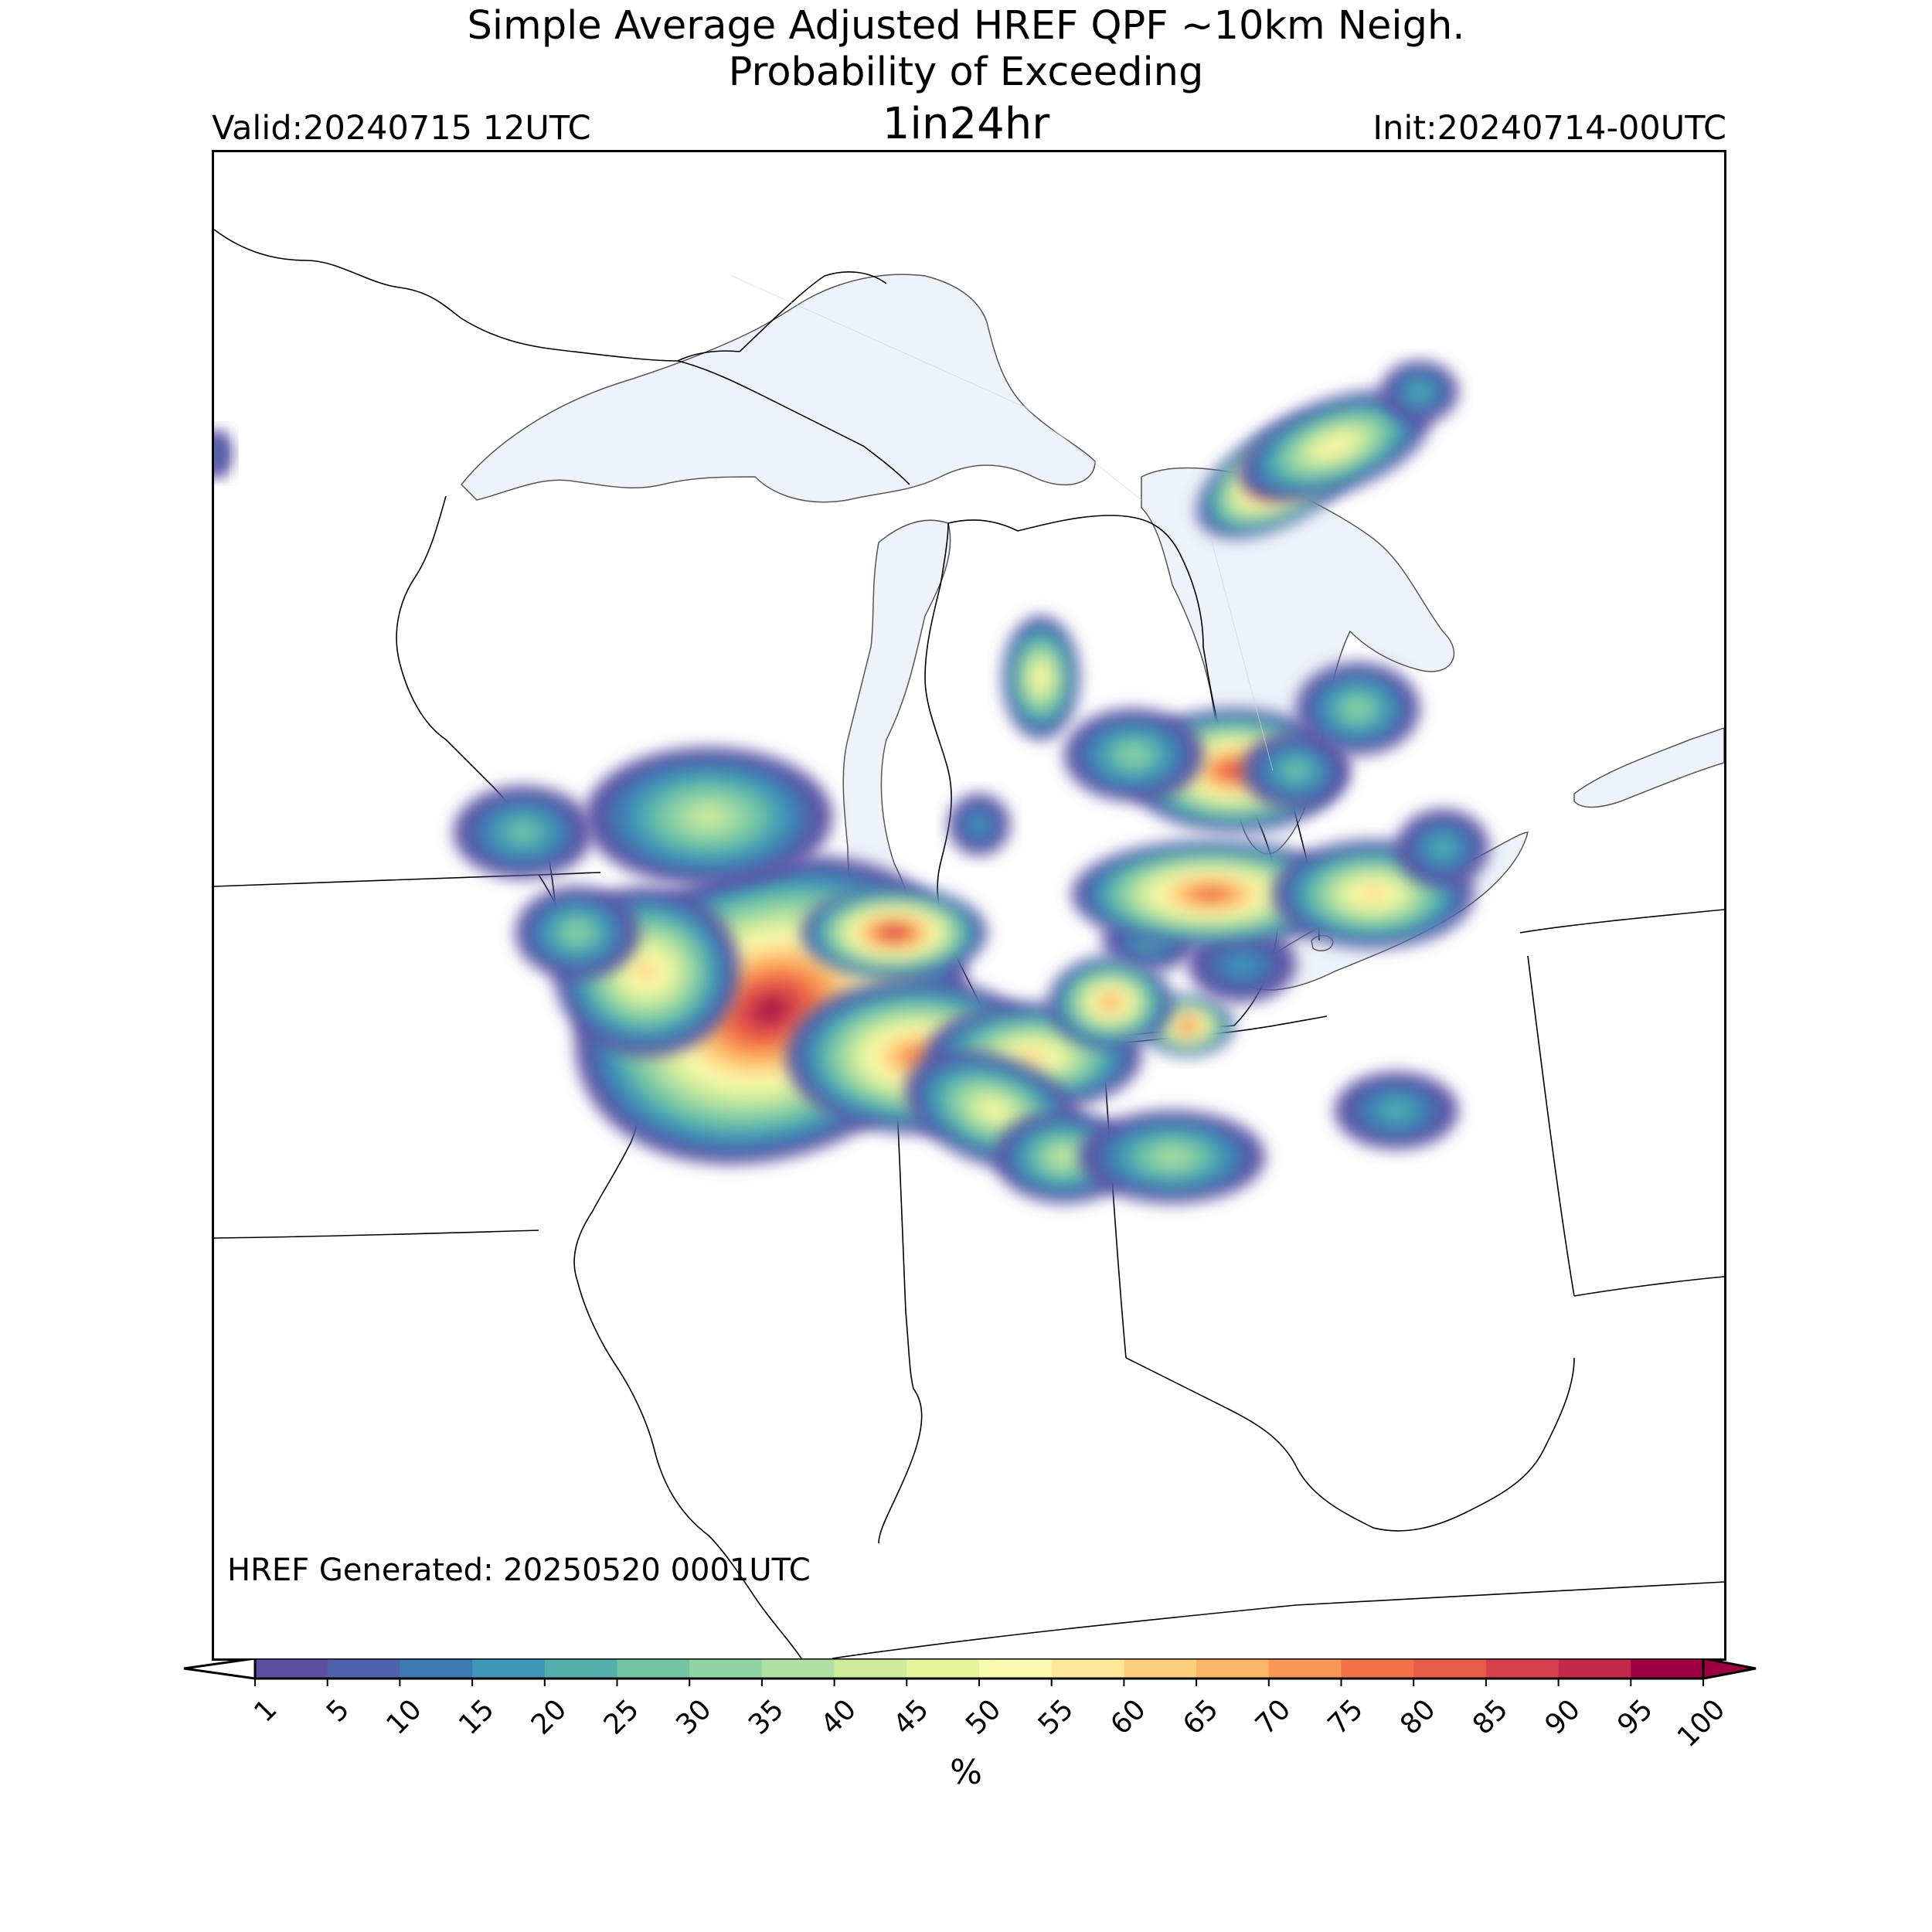  What do you see at coordinates (404, 1716) in the screenshot?
I see `colorbar-tick-label: 10` at bounding box center [404, 1716].